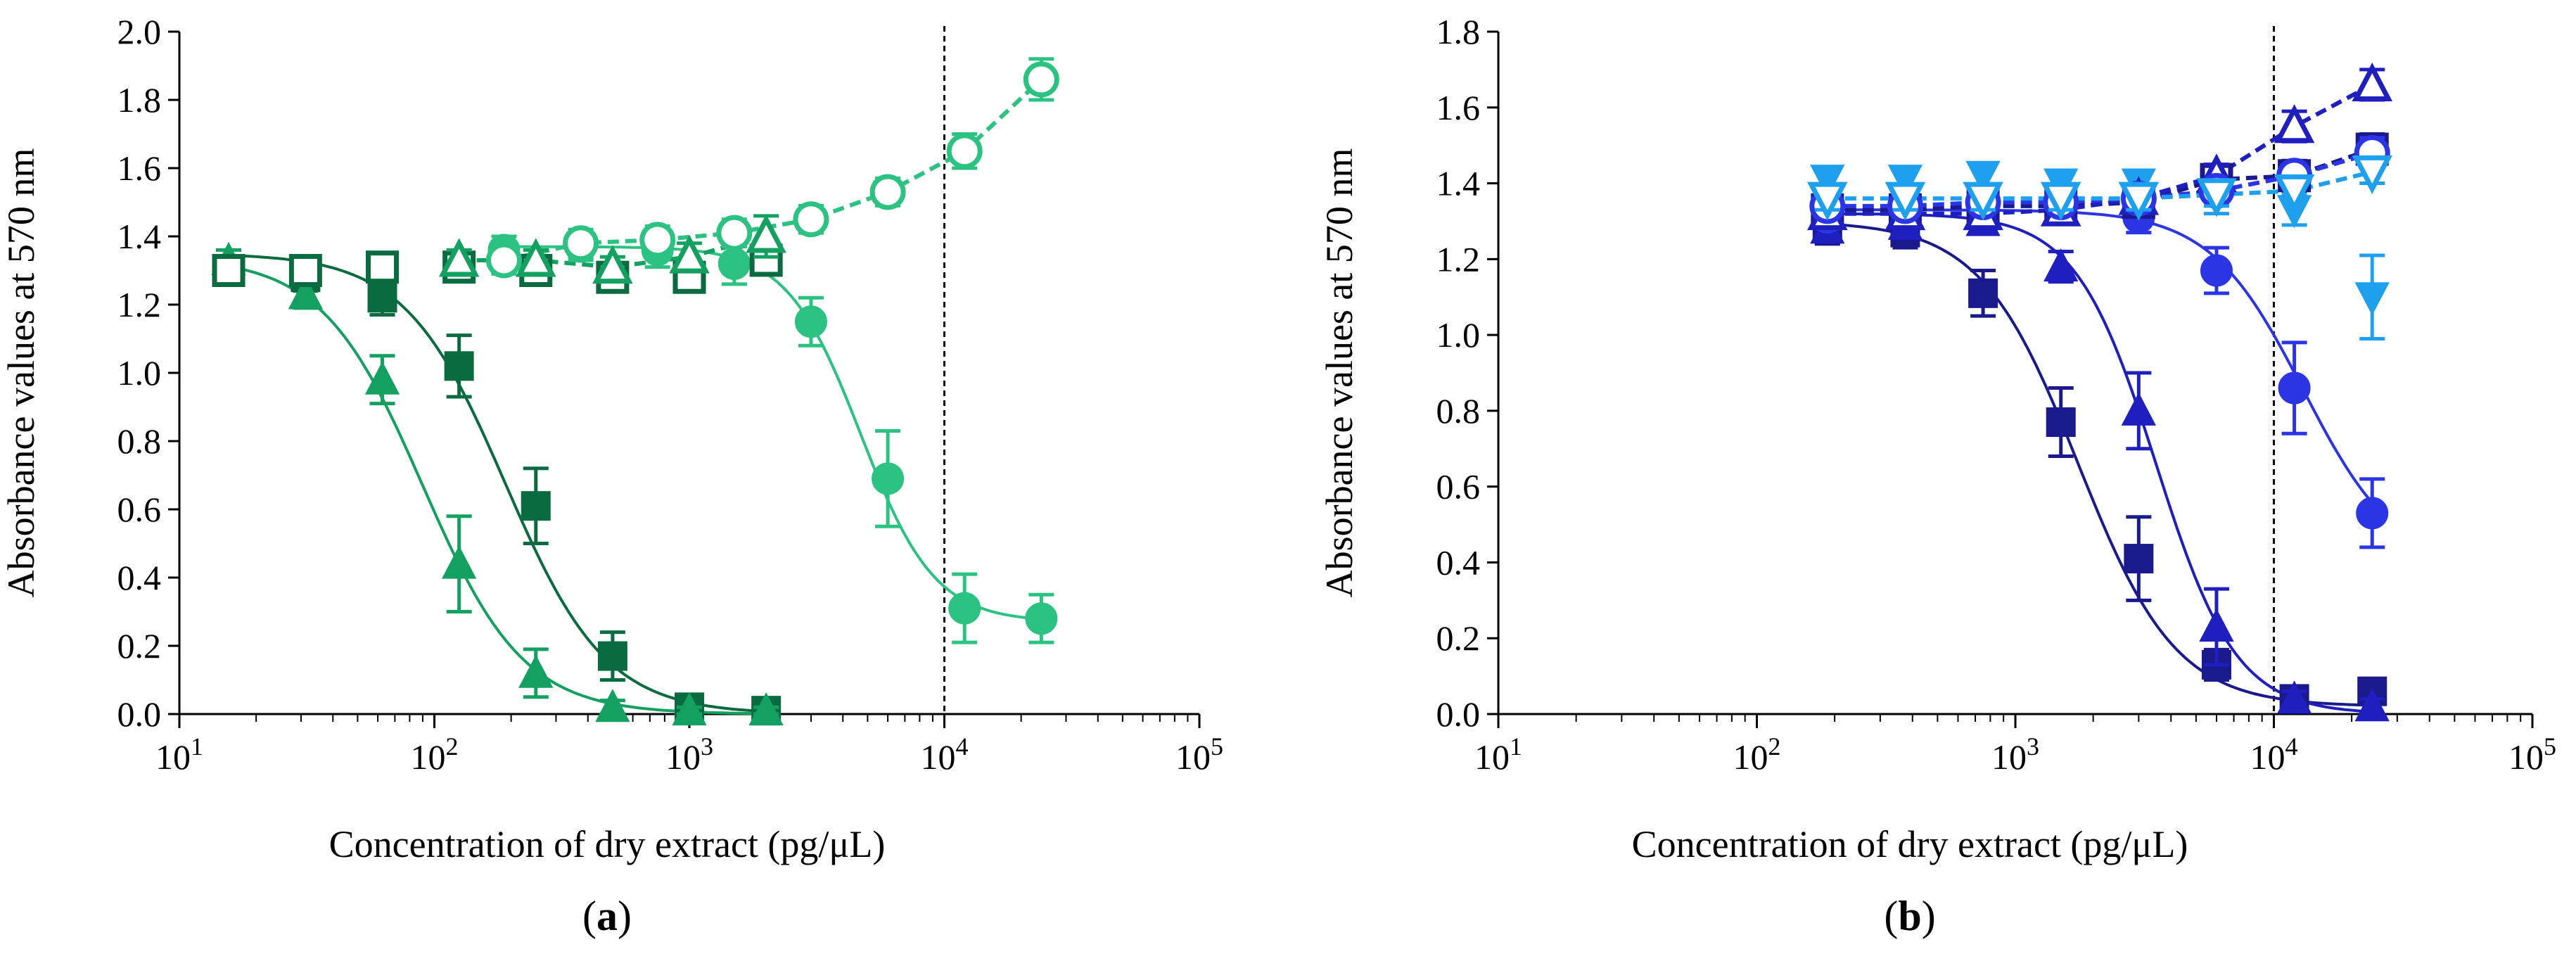 The width and height of the screenshot is (2576, 961). Describe the element at coordinates (139, 646) in the screenshot. I see `panel-a-y-tick-label: 0.2` at that location.